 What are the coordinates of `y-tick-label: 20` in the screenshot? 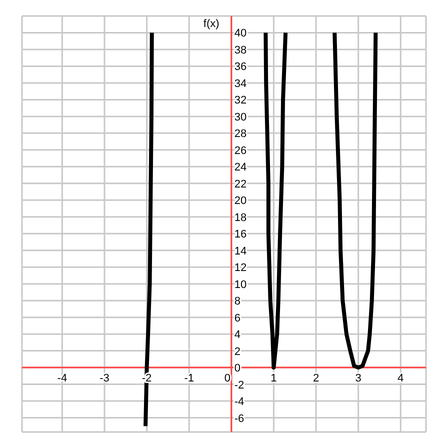 It's located at (240, 201).